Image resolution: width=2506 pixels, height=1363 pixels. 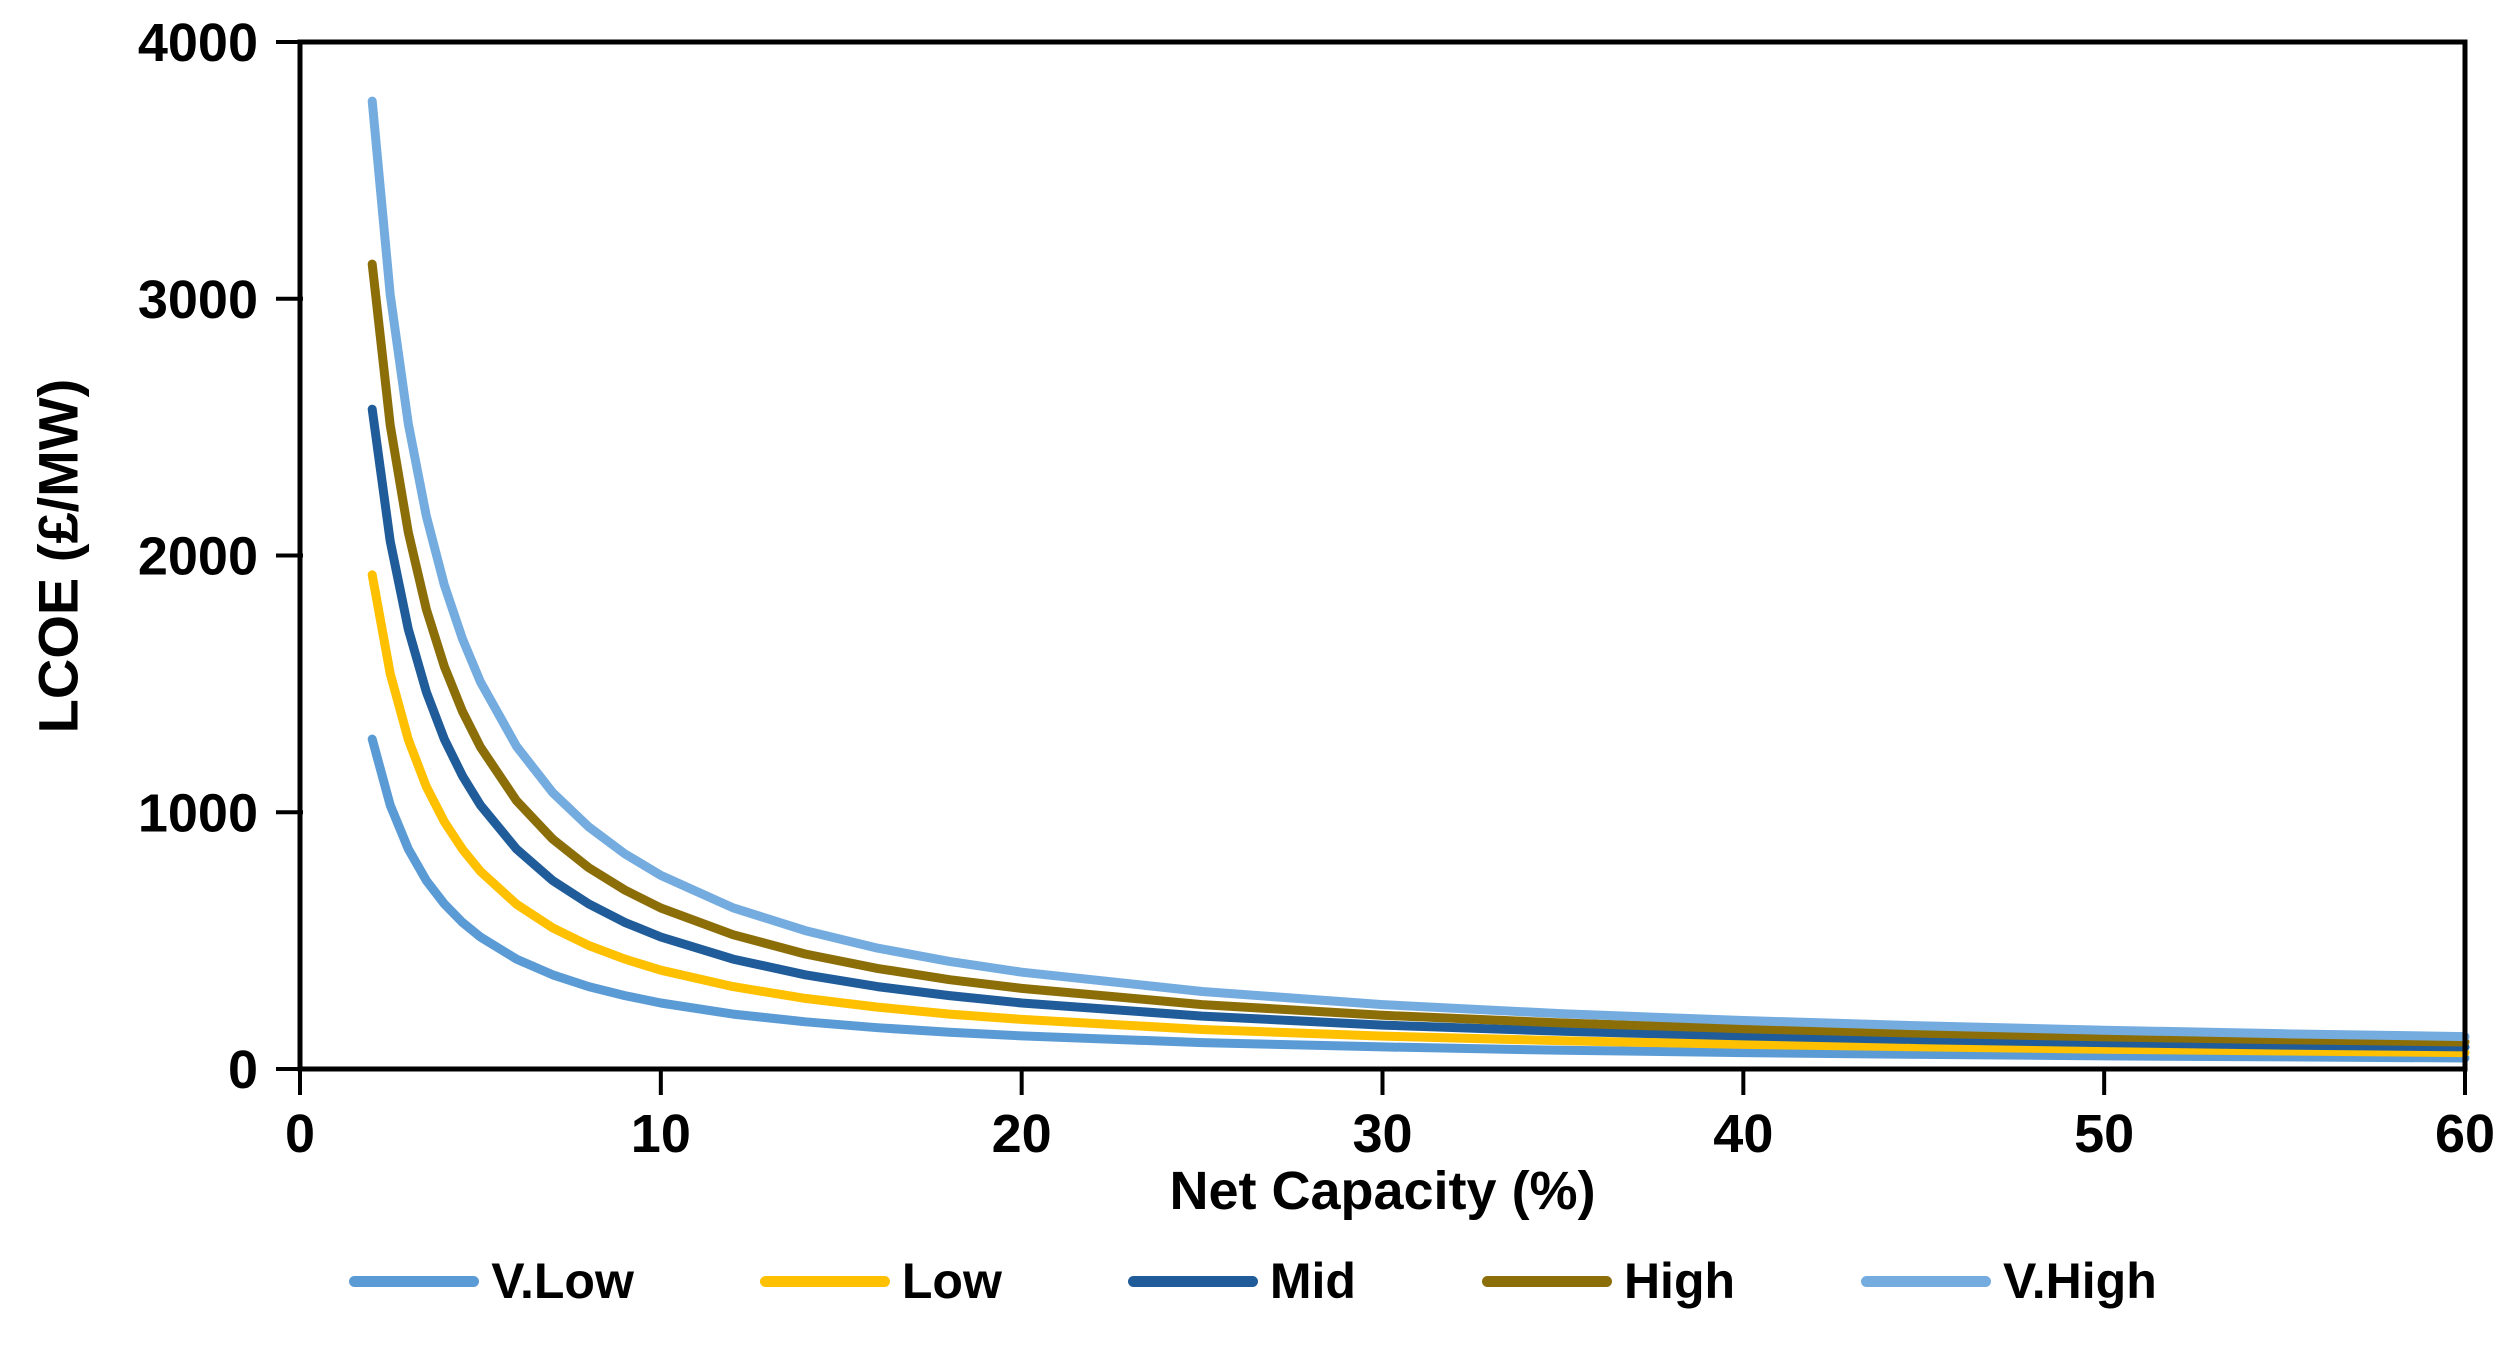 What do you see at coordinates (1382, 1191) in the screenshot?
I see `x-axis-title: Net Capacity (%)` at bounding box center [1382, 1191].